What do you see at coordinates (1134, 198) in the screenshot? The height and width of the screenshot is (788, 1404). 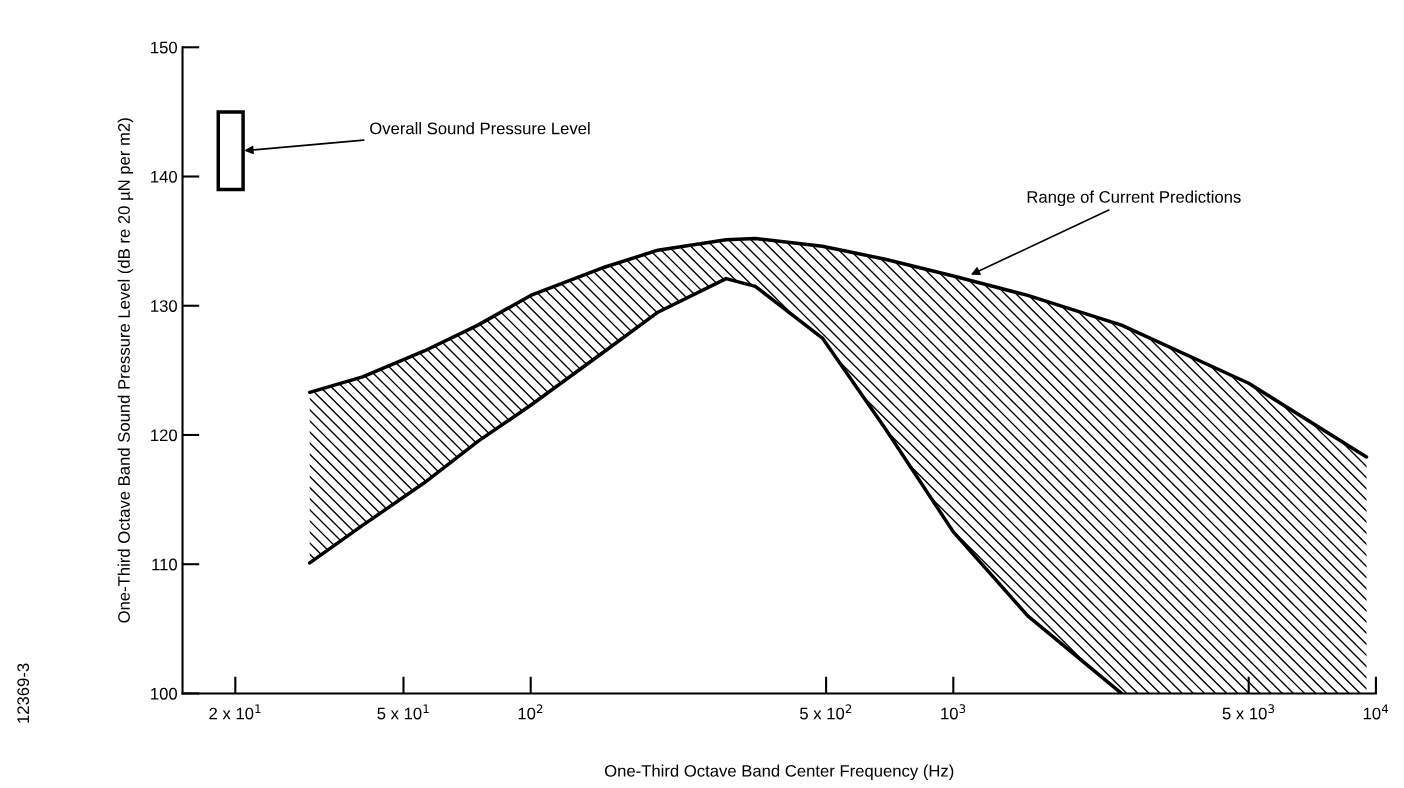 I see `annotation: Range of Current Predictions` at bounding box center [1134, 198].